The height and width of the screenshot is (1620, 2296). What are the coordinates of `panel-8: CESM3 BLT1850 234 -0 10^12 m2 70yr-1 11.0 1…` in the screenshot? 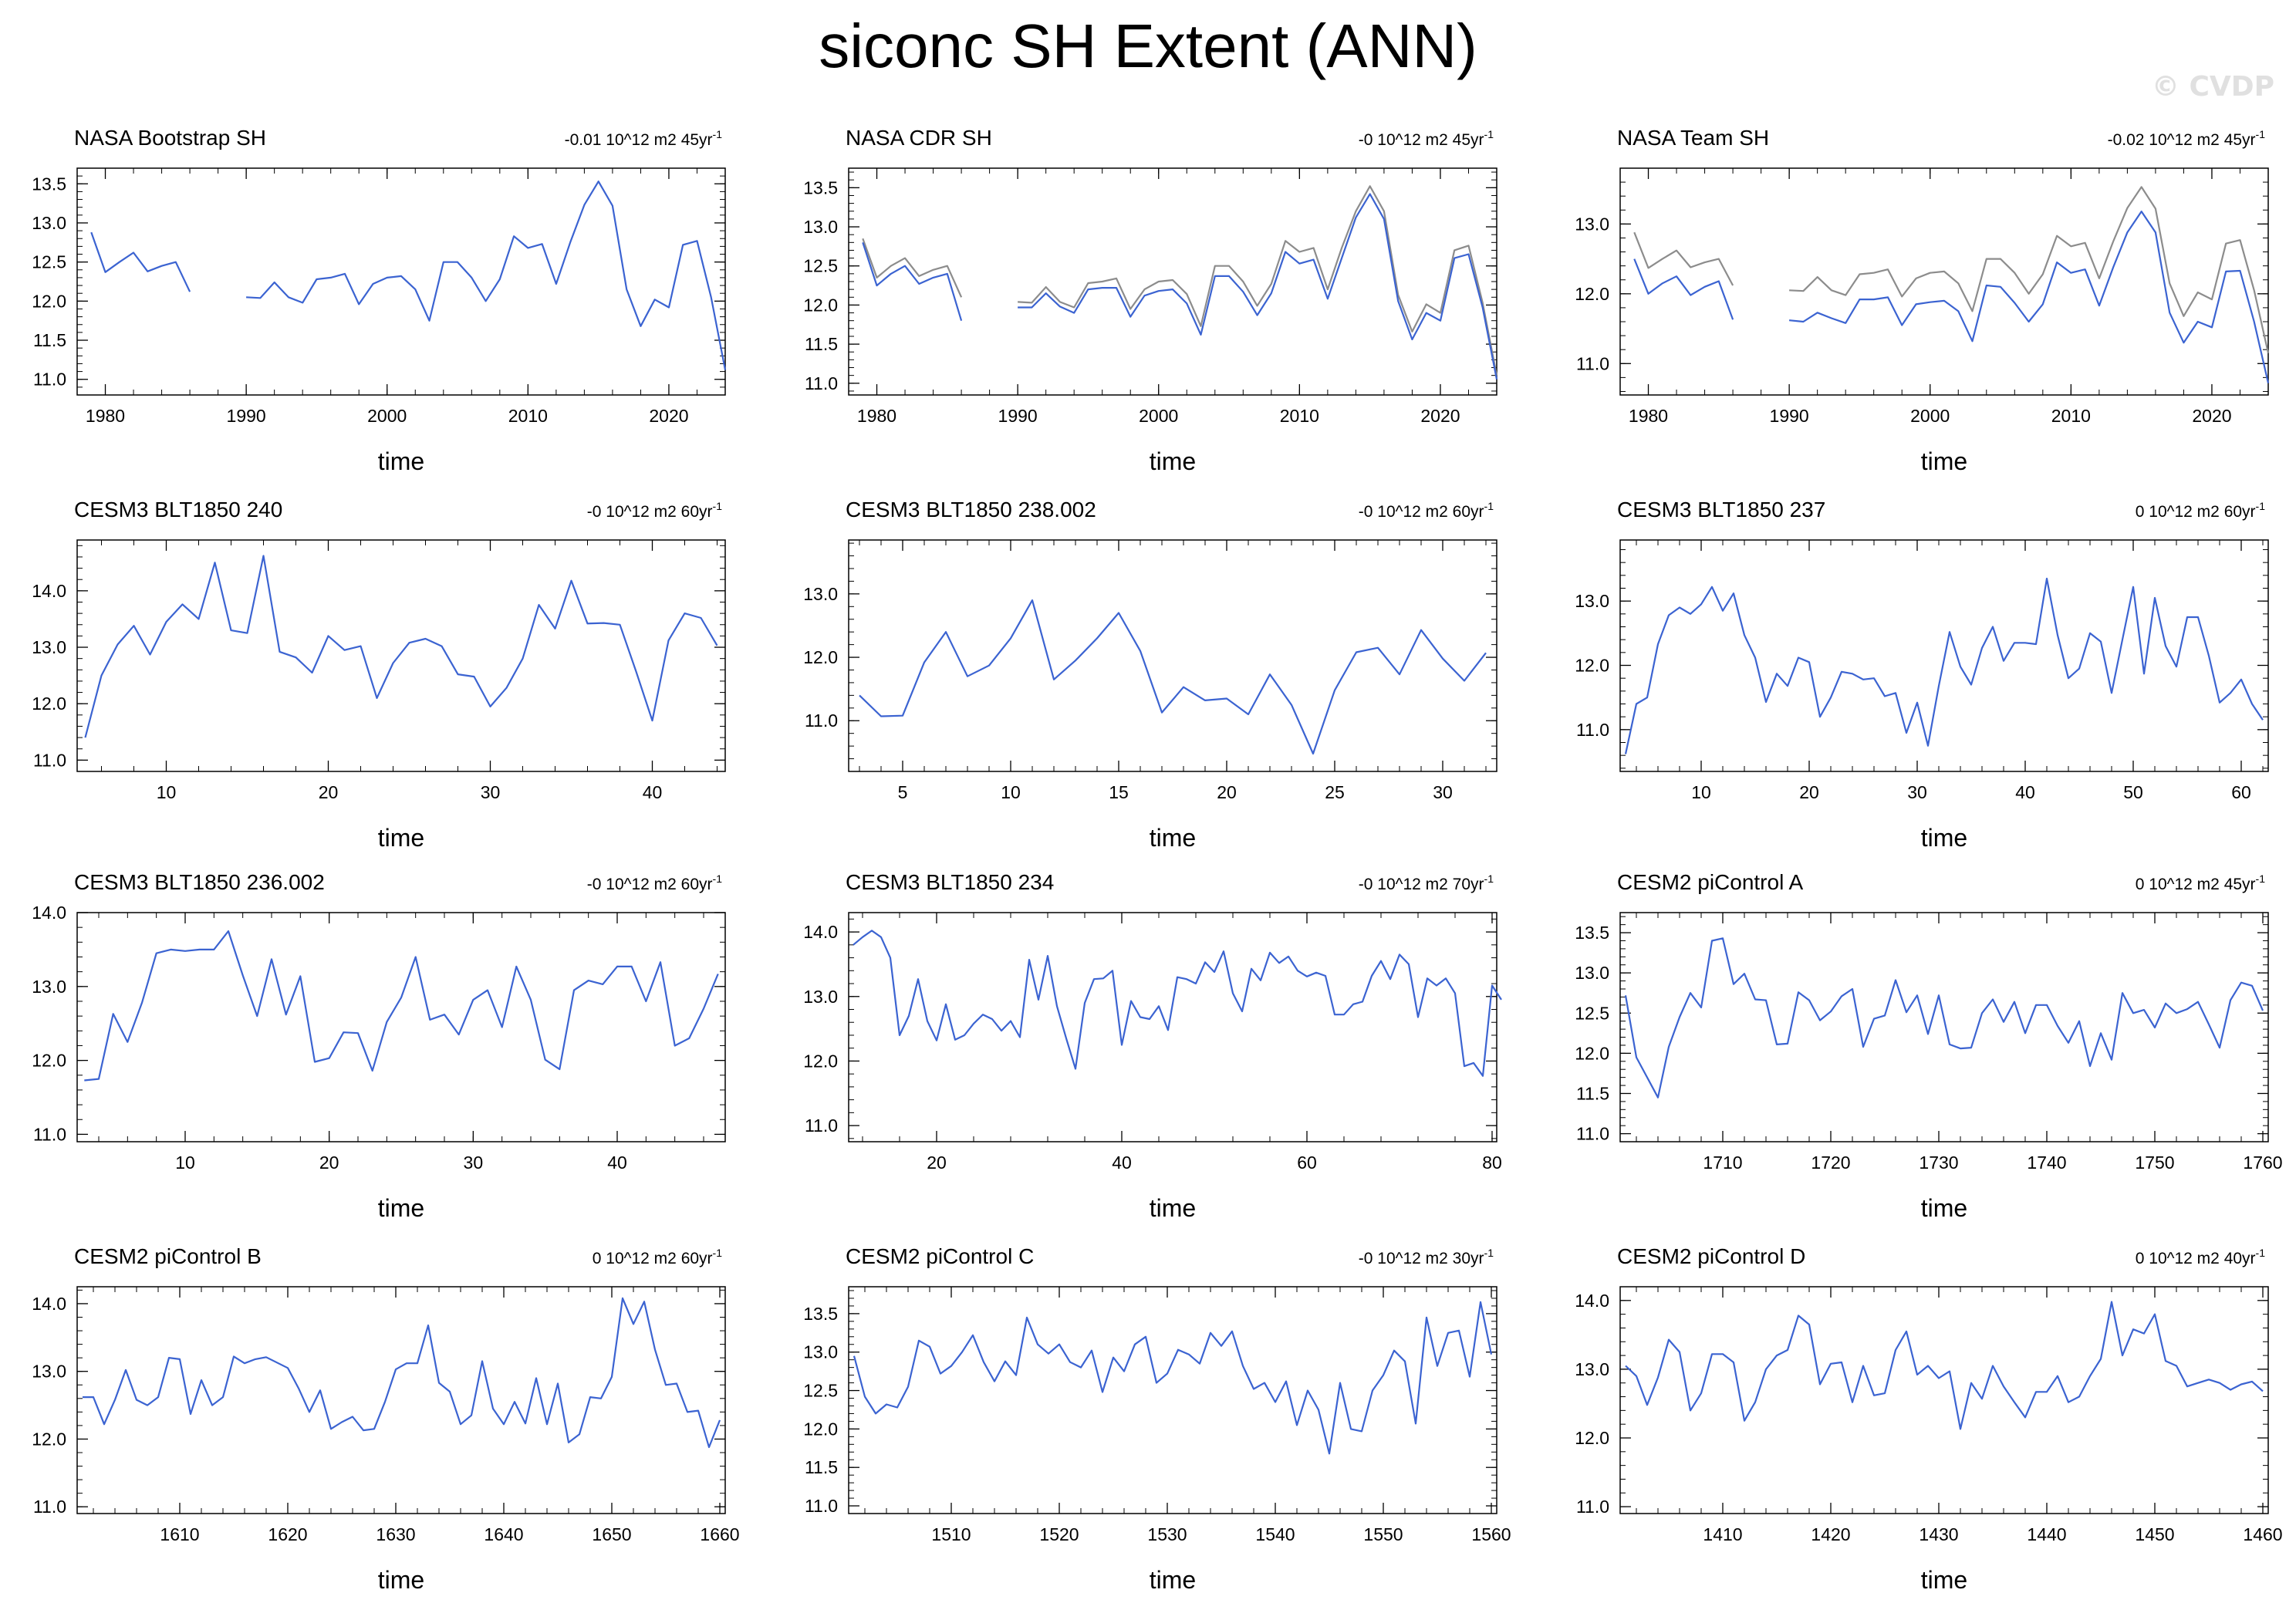 It's located at (1152, 1046).